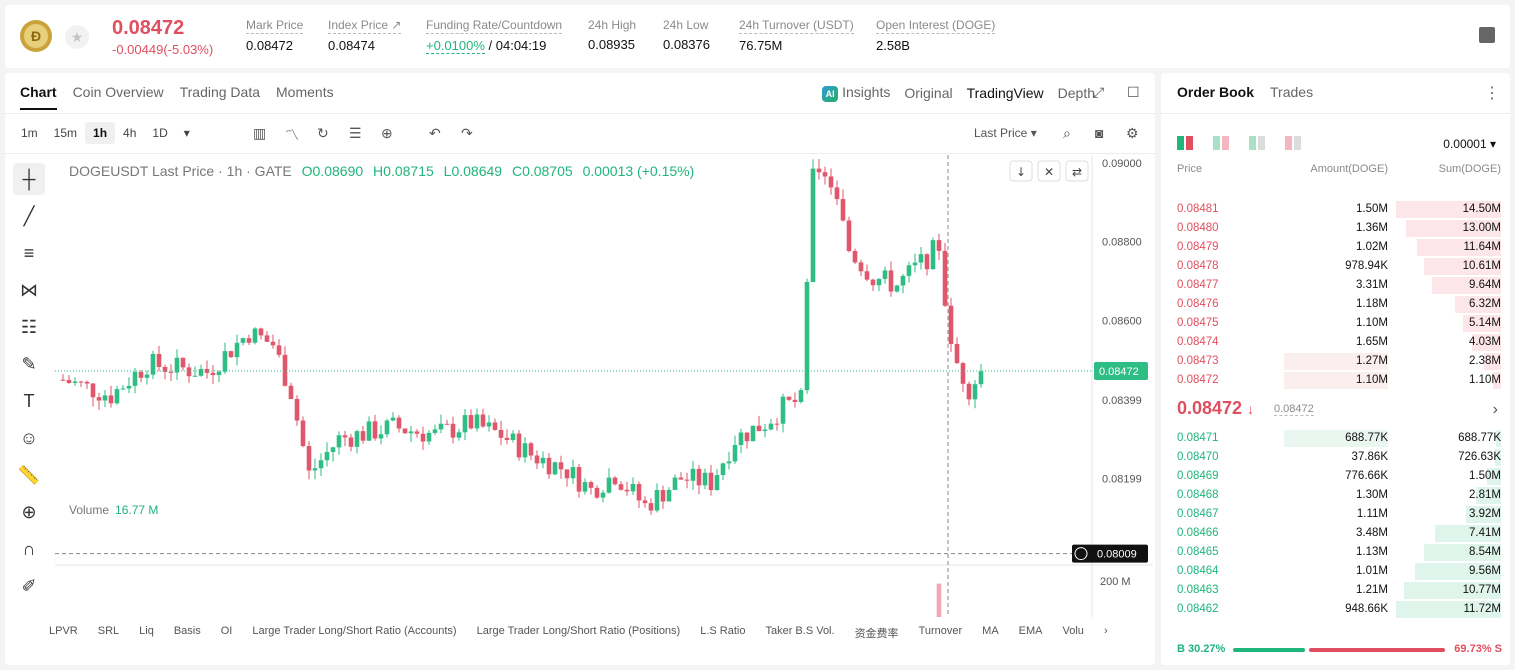  Describe the element at coordinates (1030, 631) in the screenshot. I see `indicator-item: EMA` at that location.